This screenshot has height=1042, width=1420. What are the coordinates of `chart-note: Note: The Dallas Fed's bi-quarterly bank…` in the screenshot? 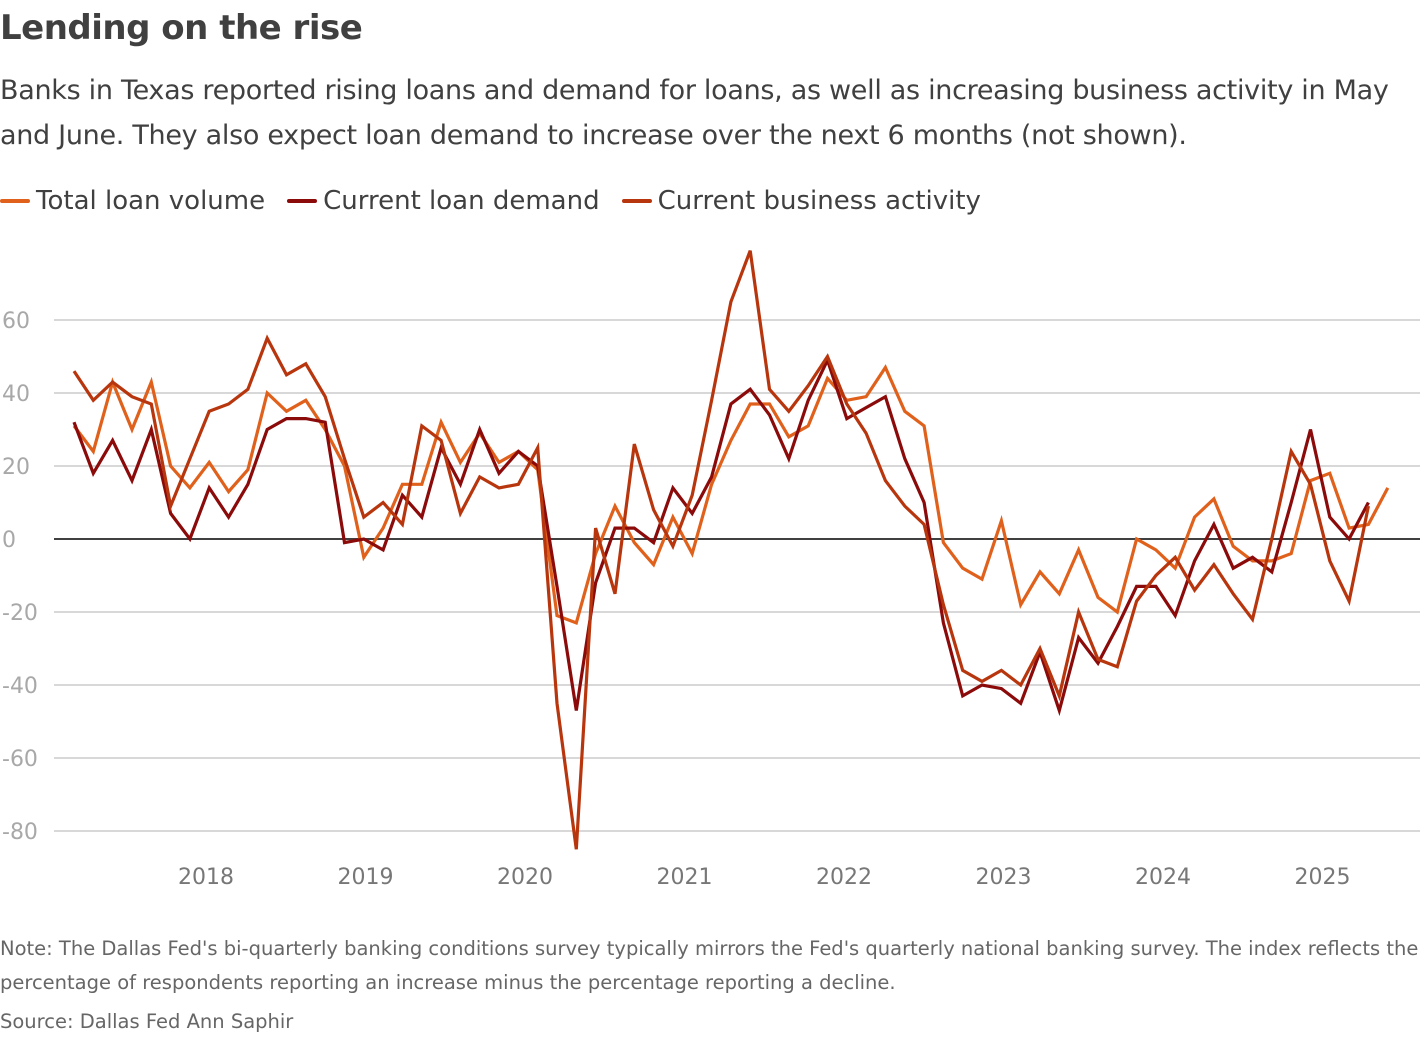 It's located at (709, 965).